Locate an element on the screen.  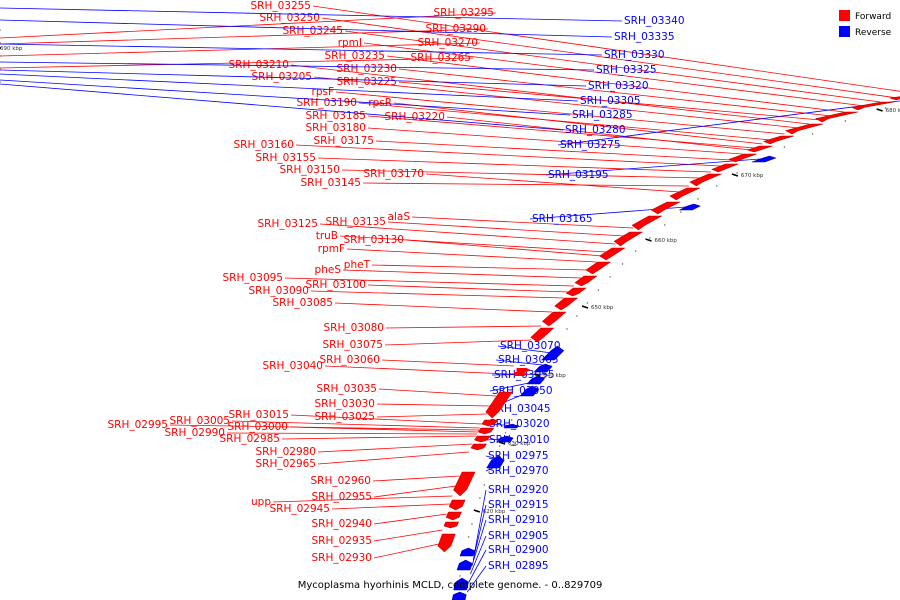
forward-gene-label: SRH_03080 is located at coordinates (353, 328).